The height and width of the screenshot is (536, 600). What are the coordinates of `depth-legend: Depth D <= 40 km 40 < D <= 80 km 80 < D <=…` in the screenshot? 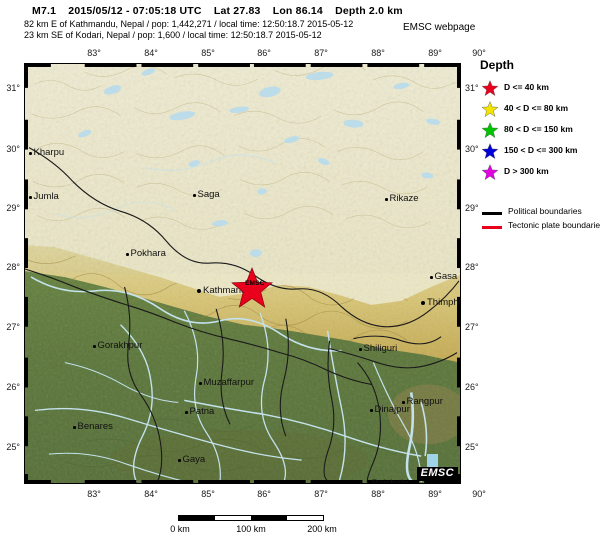 It's located at (539, 121).